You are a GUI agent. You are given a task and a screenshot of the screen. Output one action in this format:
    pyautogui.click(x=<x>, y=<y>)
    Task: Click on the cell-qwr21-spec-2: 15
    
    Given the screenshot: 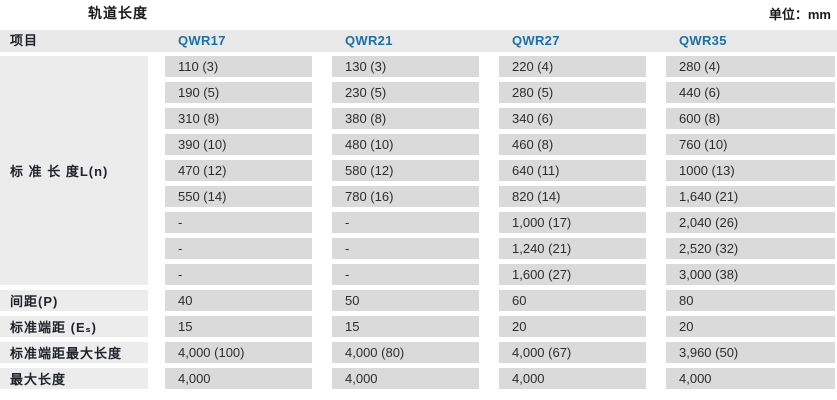 What is the action you would take?
    pyautogui.click(x=405, y=326)
    